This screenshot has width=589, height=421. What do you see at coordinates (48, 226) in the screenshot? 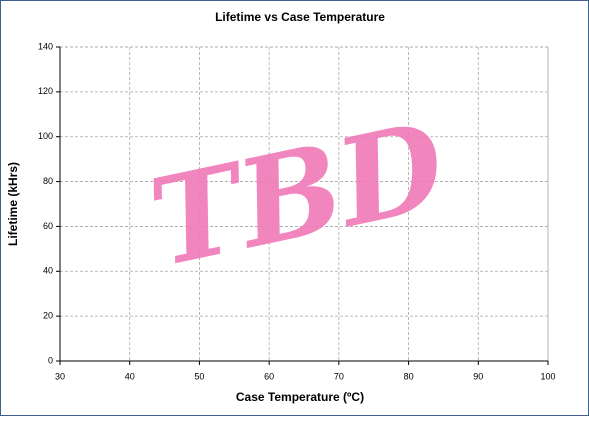
I see `y-tick-label: 60` at bounding box center [48, 226].